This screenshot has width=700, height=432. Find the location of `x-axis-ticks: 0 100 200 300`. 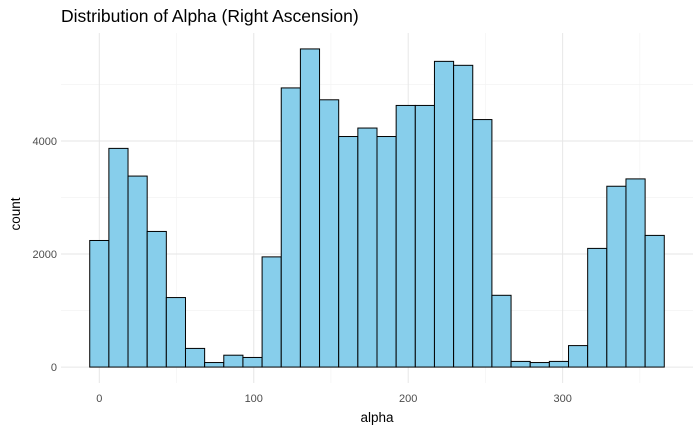

x-axis-ticks: 0 100 200 300 is located at coordinates (334, 399).